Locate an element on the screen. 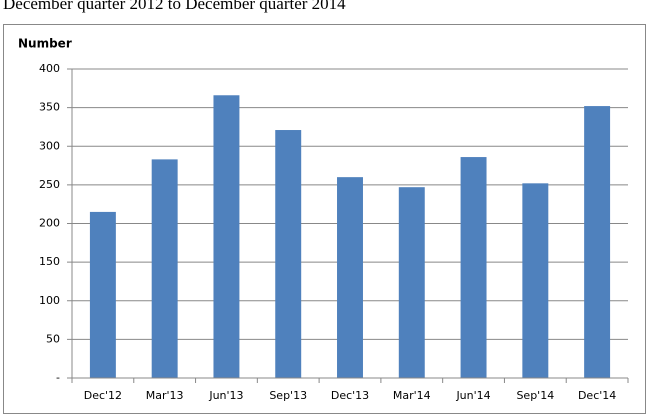 The height and width of the screenshot is (414, 649). y-tick-label: 250 is located at coordinates (49, 184).